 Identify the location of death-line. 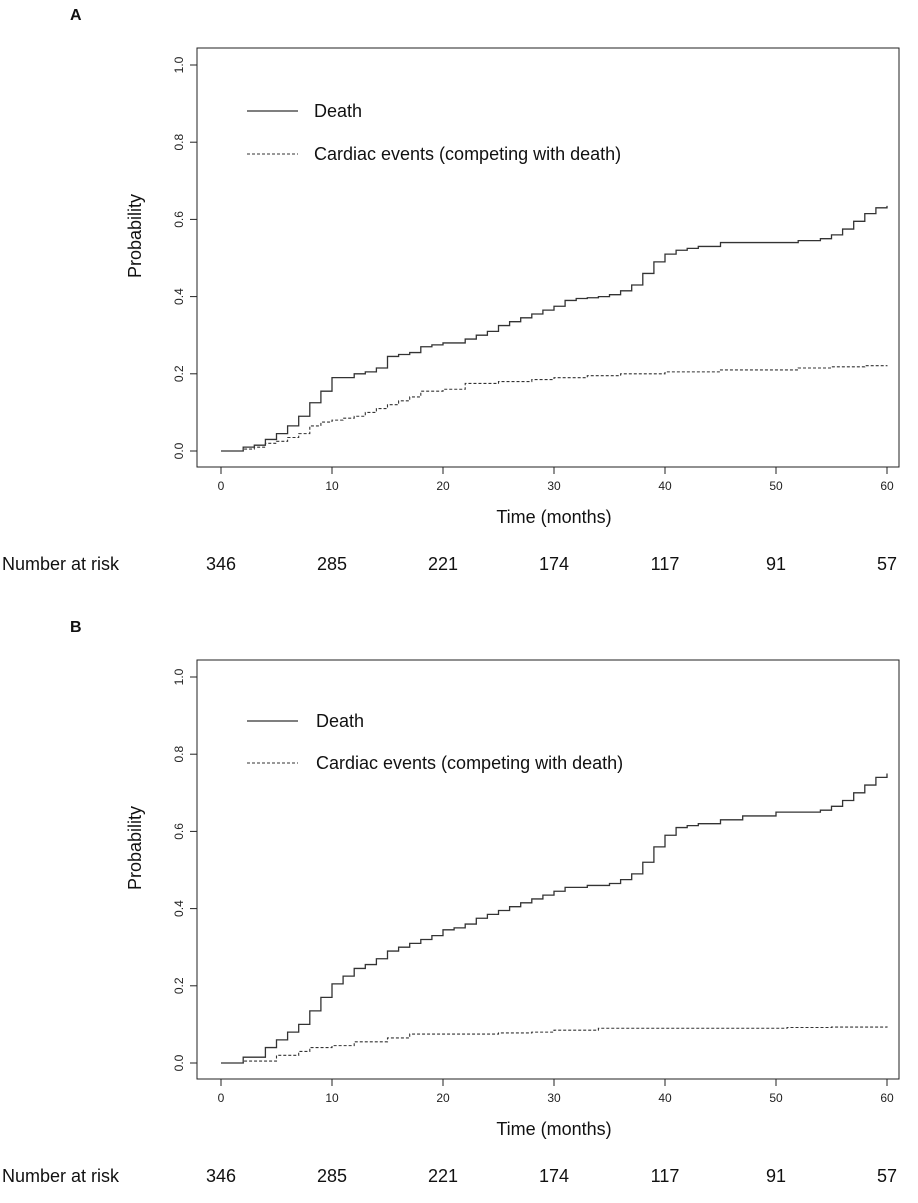
(554, 328).